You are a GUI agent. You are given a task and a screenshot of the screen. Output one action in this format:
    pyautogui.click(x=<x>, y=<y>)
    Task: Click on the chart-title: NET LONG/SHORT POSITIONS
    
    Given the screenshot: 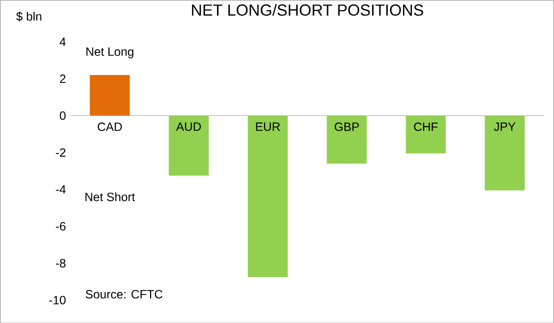 What is the action you would take?
    pyautogui.click(x=308, y=10)
    